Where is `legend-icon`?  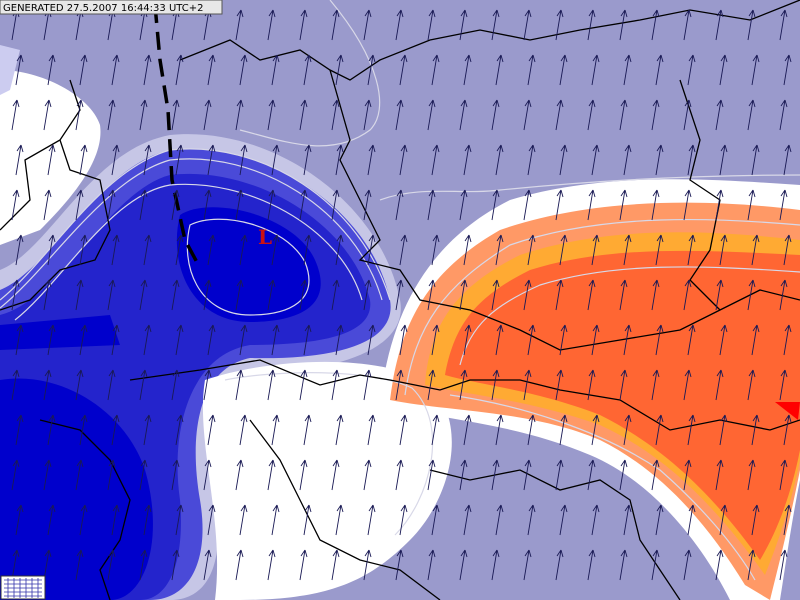 legend-icon is located at coordinates (23, 587).